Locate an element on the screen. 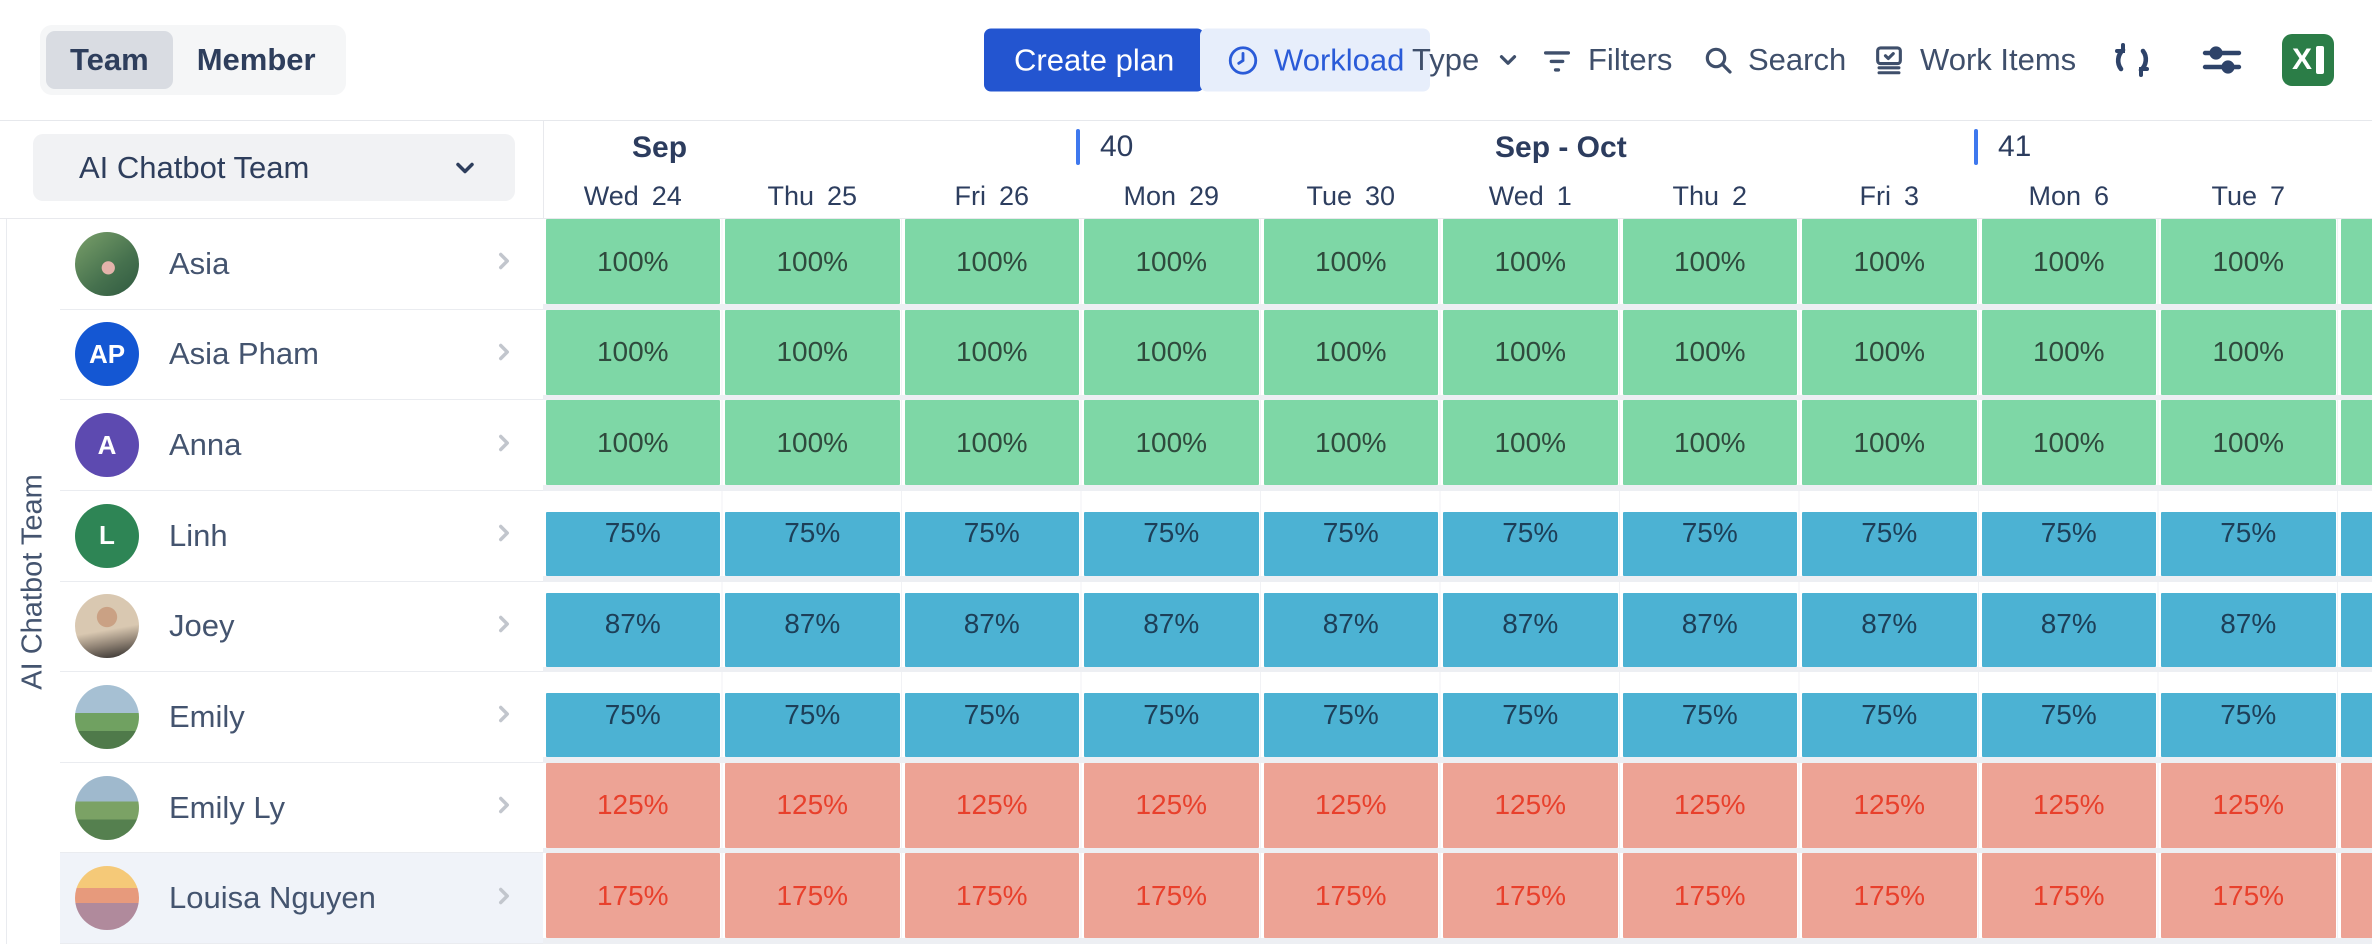 This screenshot has width=2372, height=944. member-row: Joey is located at coordinates (301, 627).